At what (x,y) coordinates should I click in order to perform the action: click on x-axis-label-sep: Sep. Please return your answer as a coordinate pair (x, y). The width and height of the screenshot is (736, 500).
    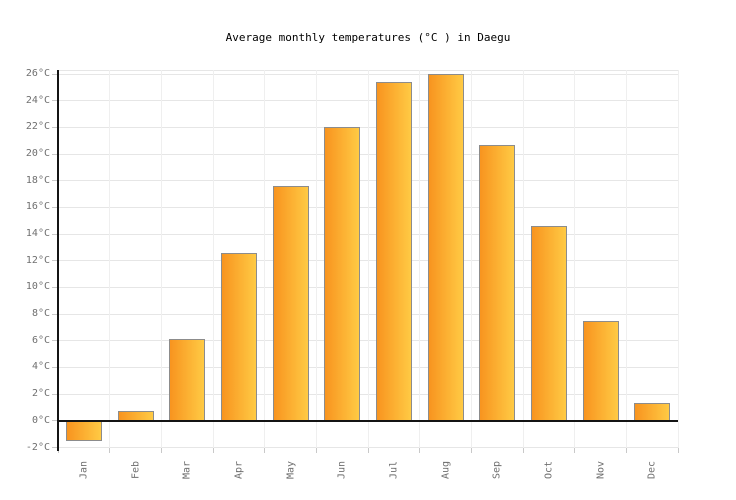
    Looking at the image, I should click on (497, 470).